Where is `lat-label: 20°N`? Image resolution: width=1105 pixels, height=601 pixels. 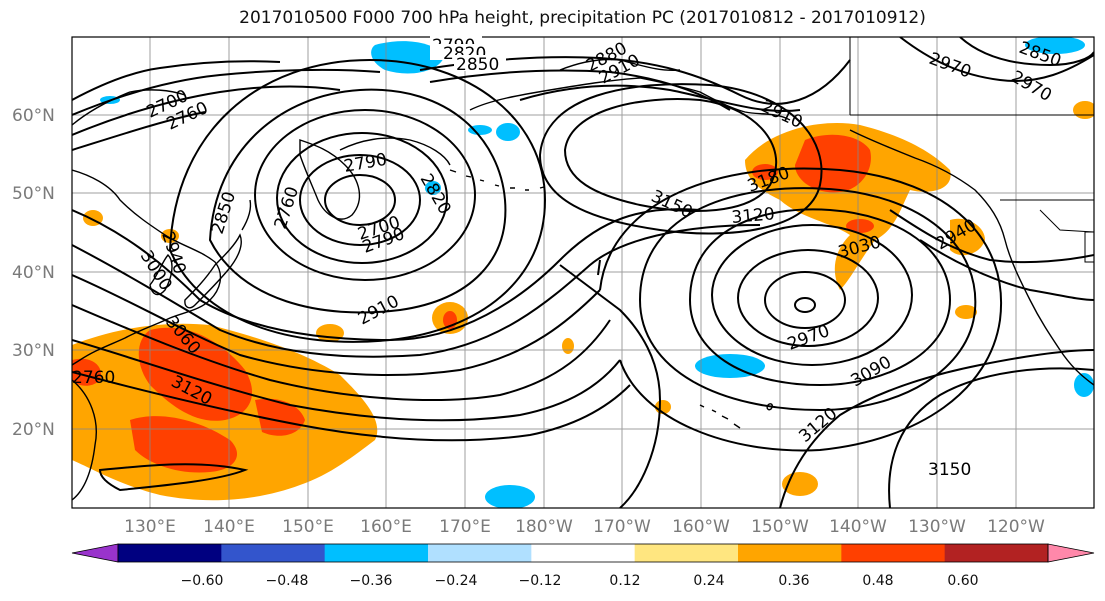 lat-label: 20°N is located at coordinates (33, 430).